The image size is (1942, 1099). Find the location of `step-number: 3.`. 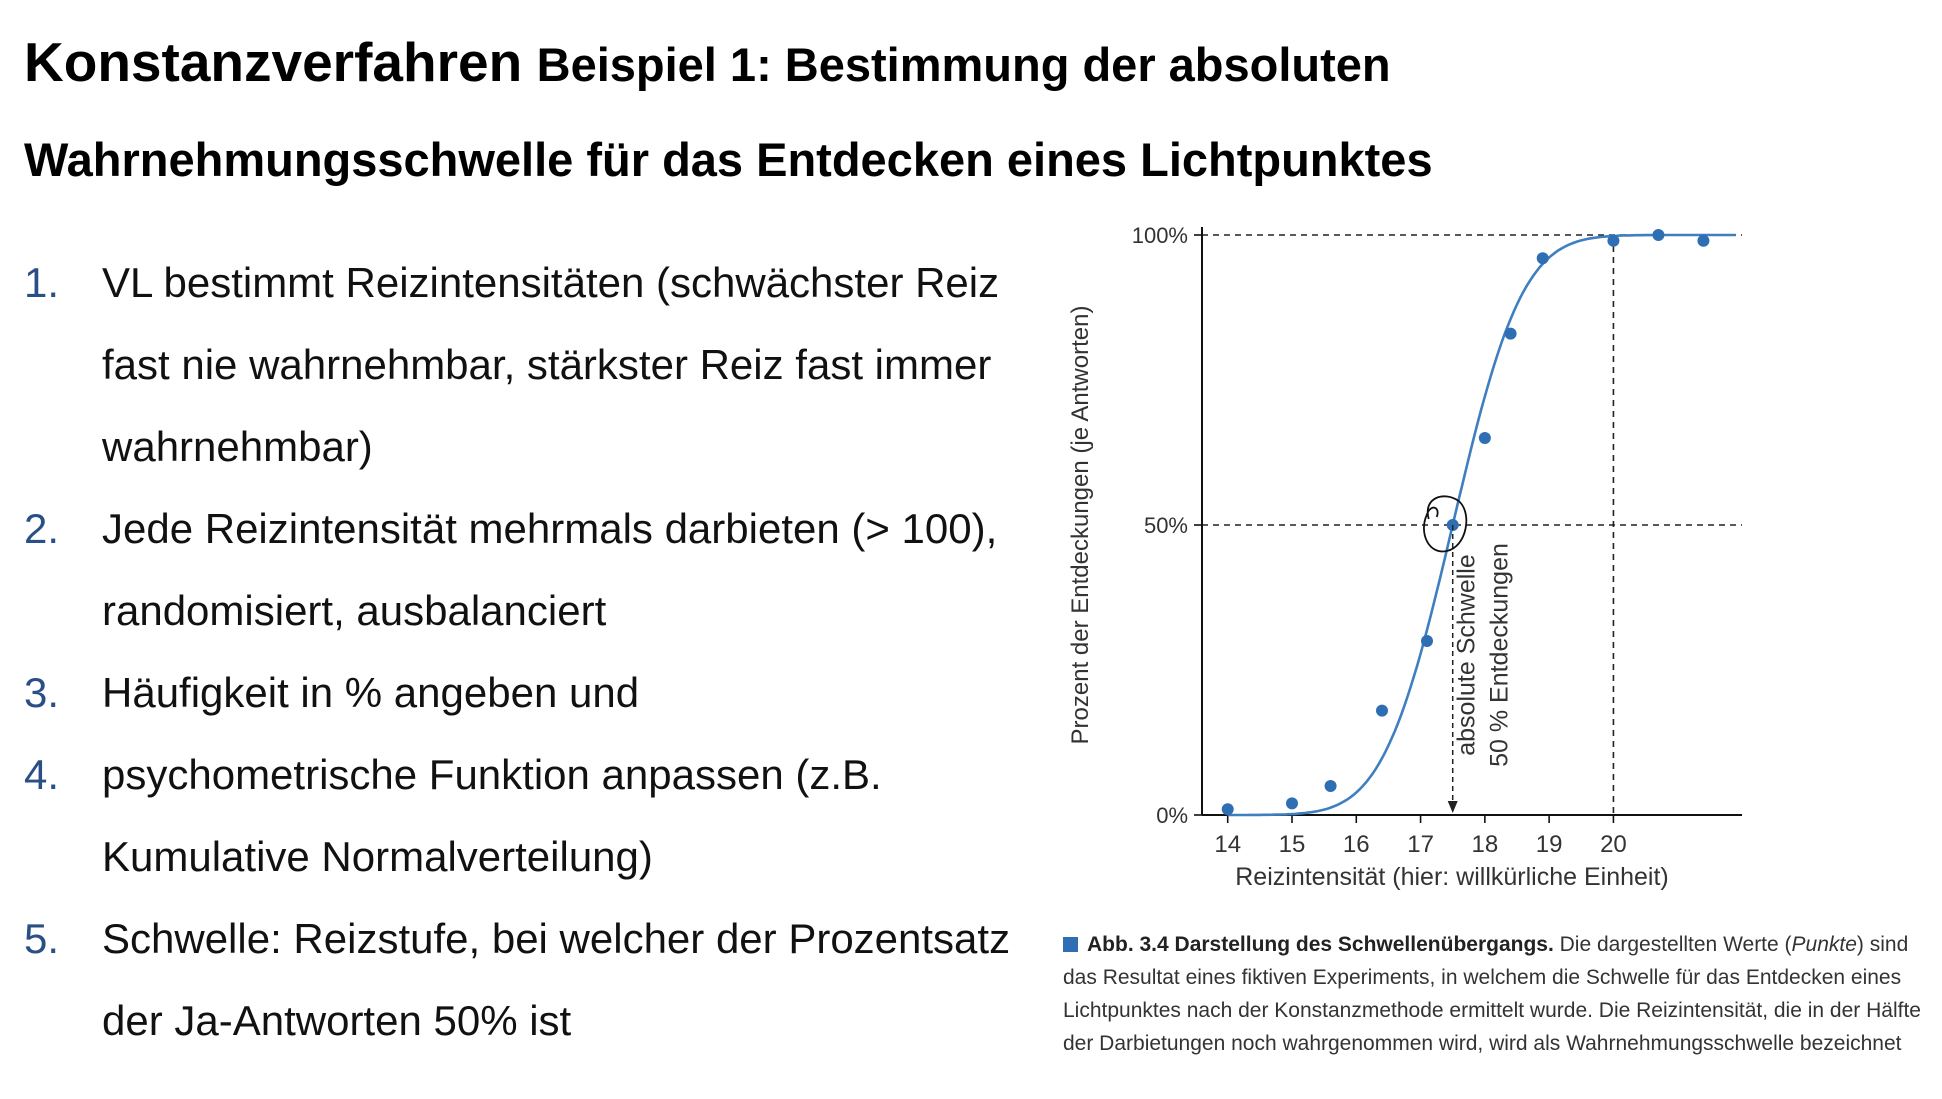

step-number: 3. is located at coordinates (42, 692).